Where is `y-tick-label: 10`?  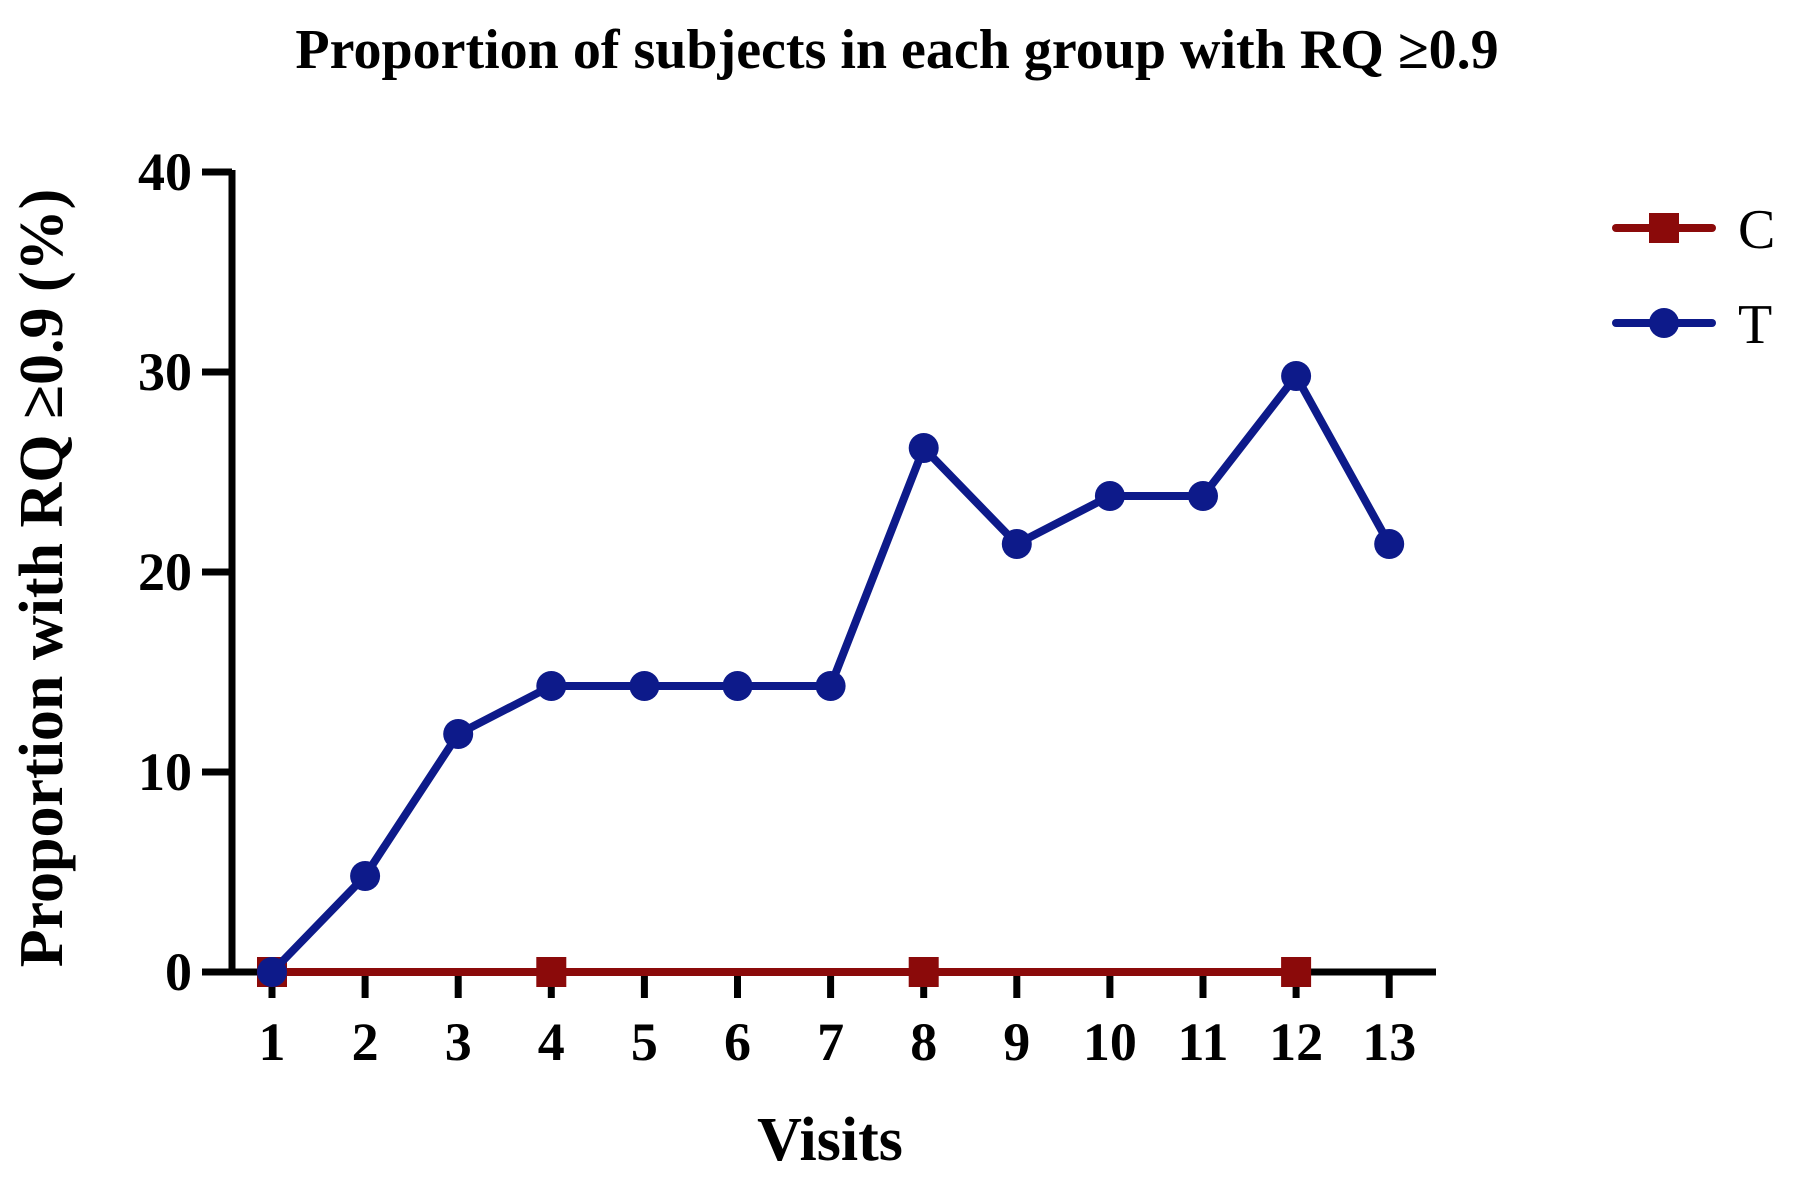
y-tick-label: 10 is located at coordinates (165, 772).